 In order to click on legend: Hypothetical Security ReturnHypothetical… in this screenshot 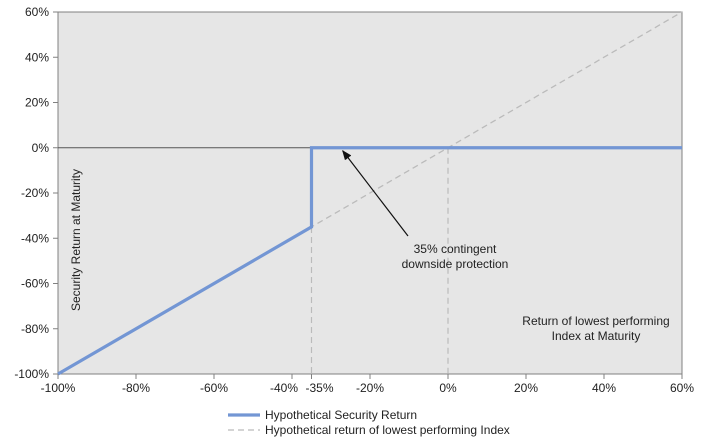, I will do `click(369, 422)`.